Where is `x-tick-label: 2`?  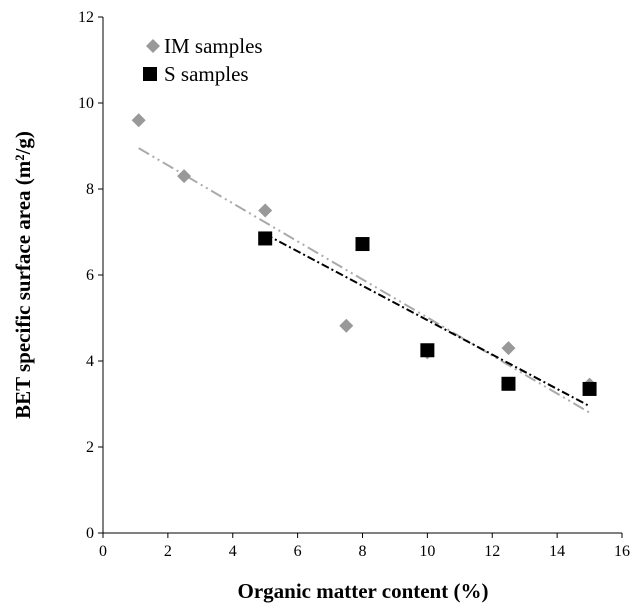 x-tick-label: 2 is located at coordinates (168, 551).